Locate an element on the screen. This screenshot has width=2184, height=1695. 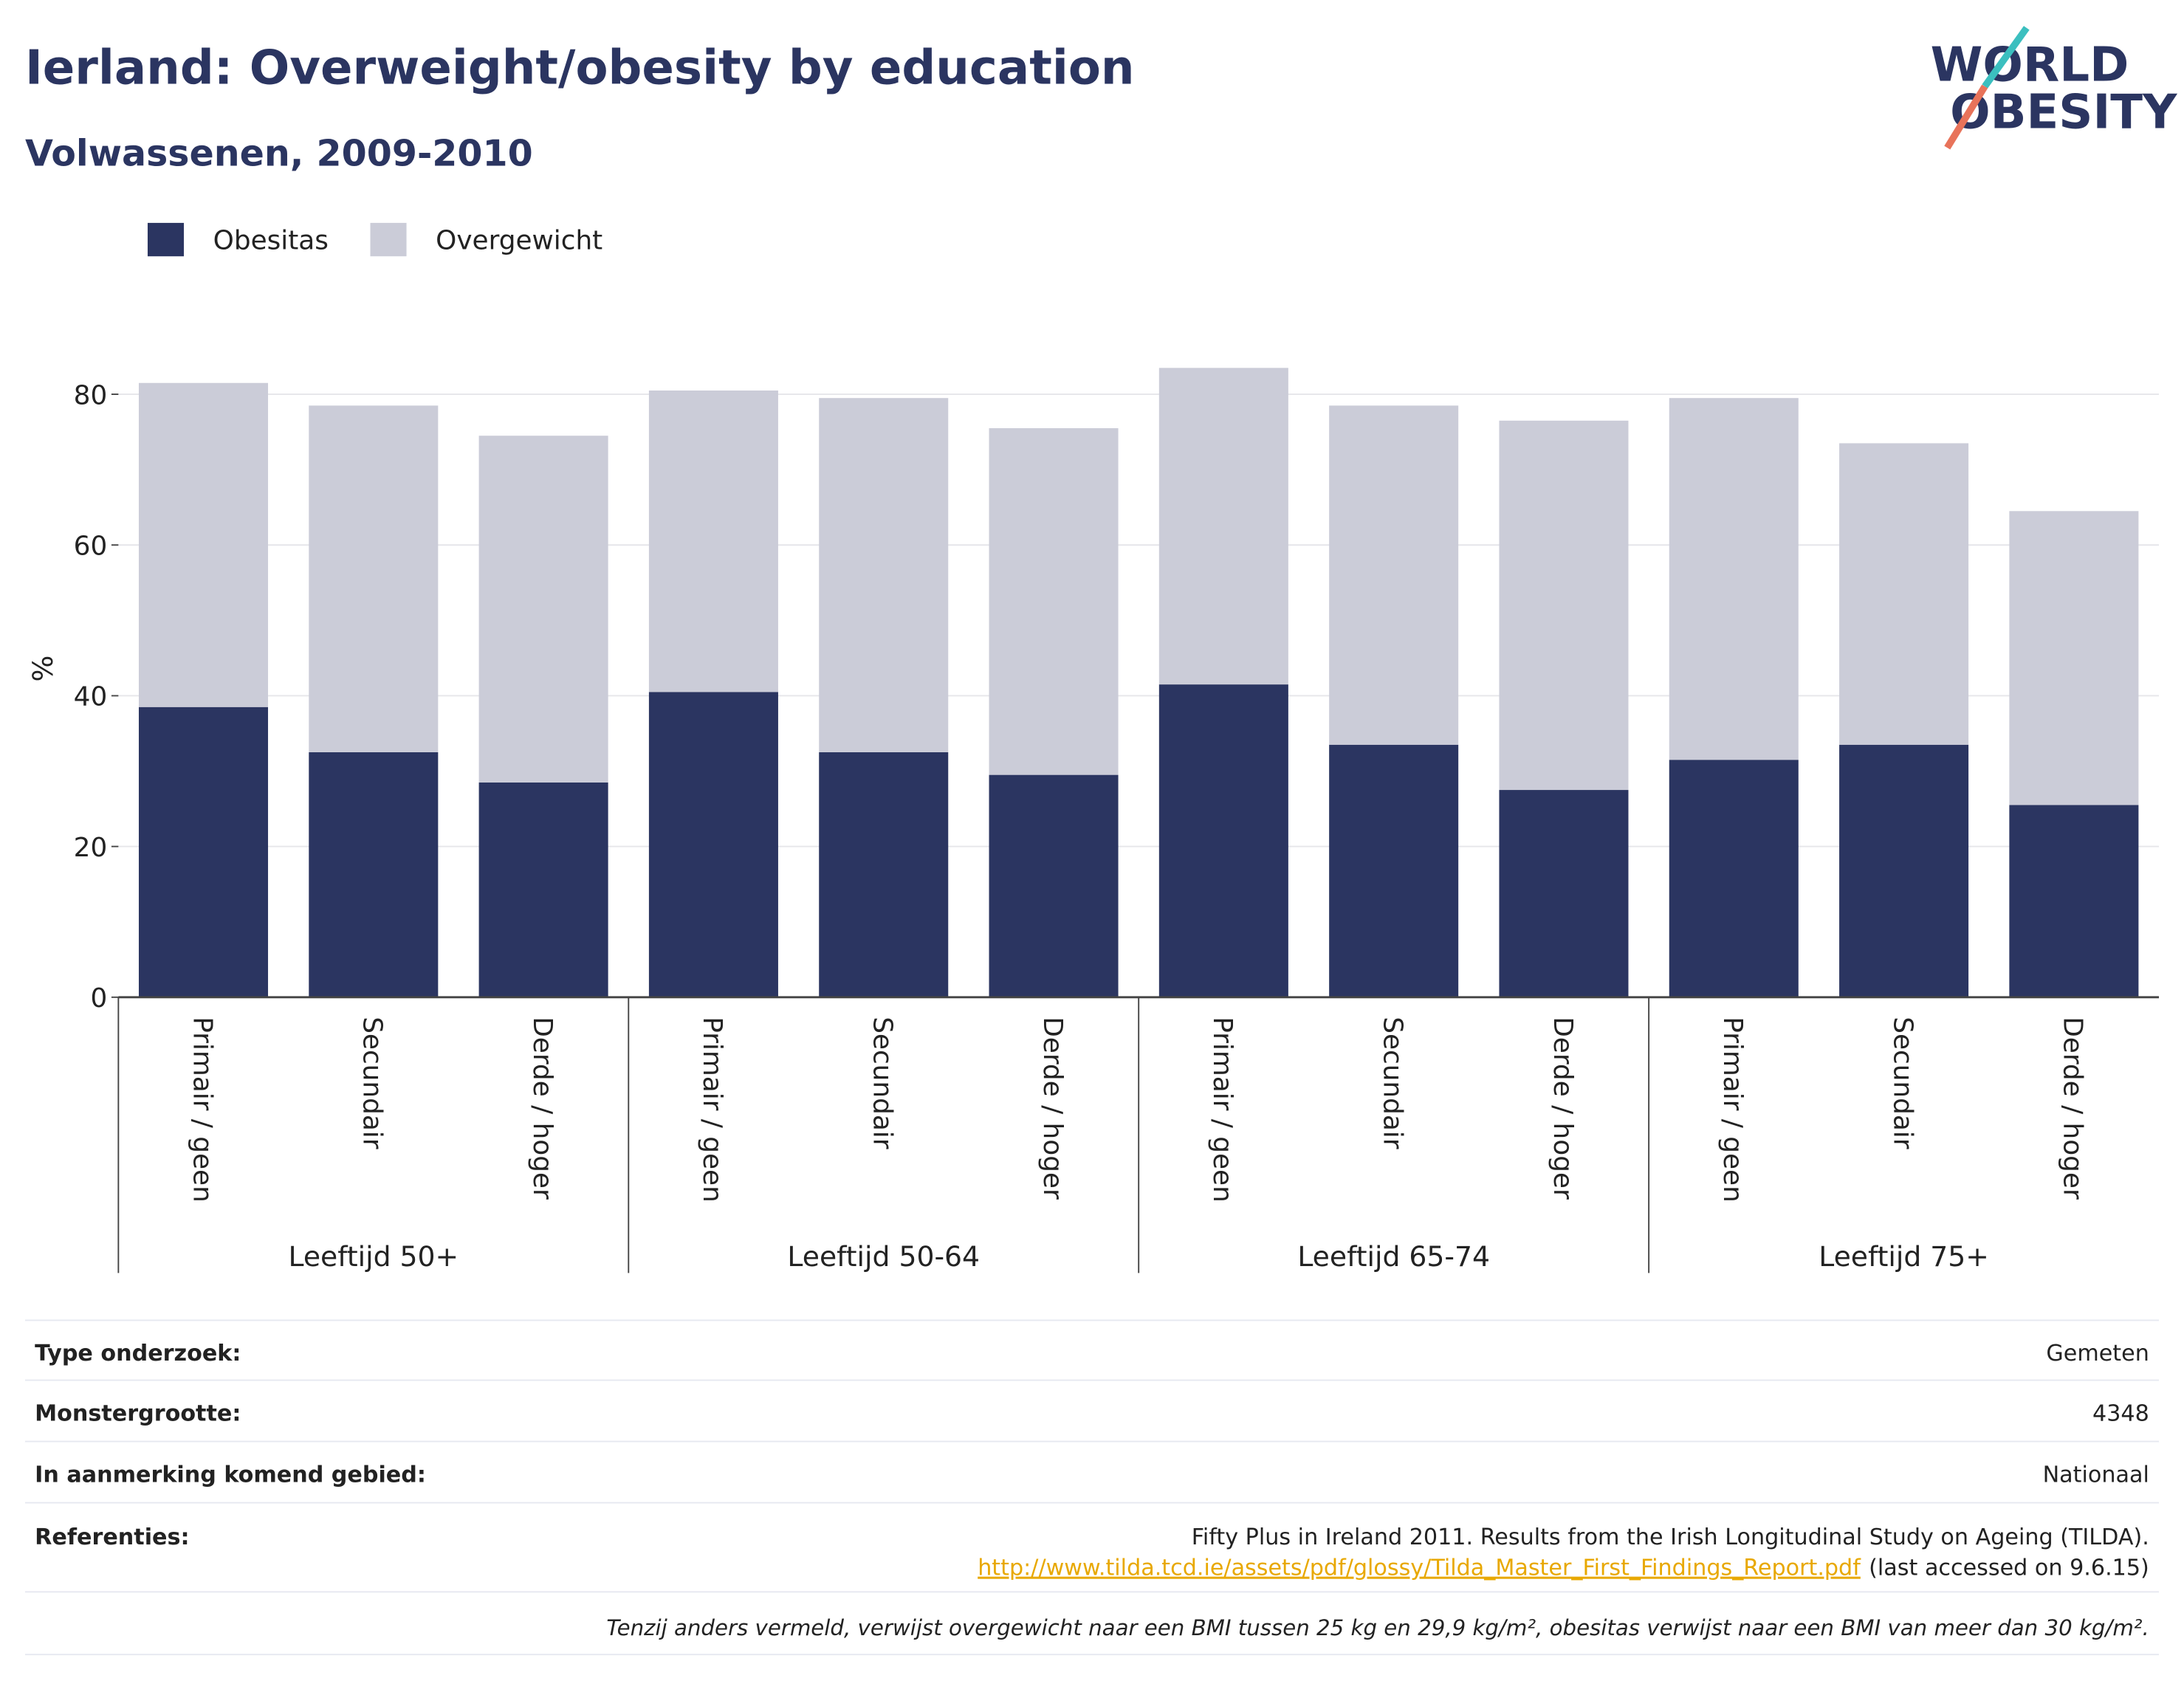
y-tick-label: 80 is located at coordinates (91, 395).